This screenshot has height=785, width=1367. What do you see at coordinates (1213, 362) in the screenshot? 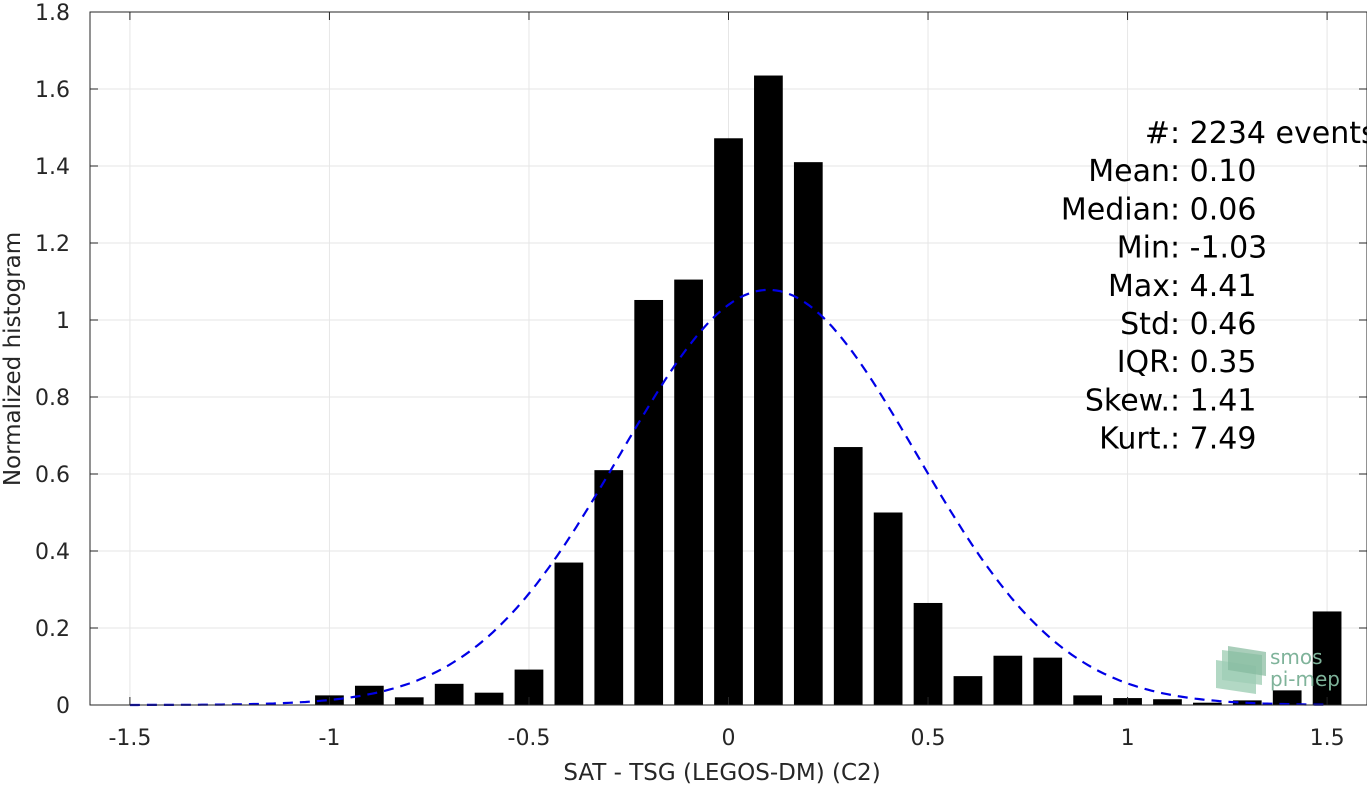
I see `stat-value-6: : 0.35` at bounding box center [1213, 362].